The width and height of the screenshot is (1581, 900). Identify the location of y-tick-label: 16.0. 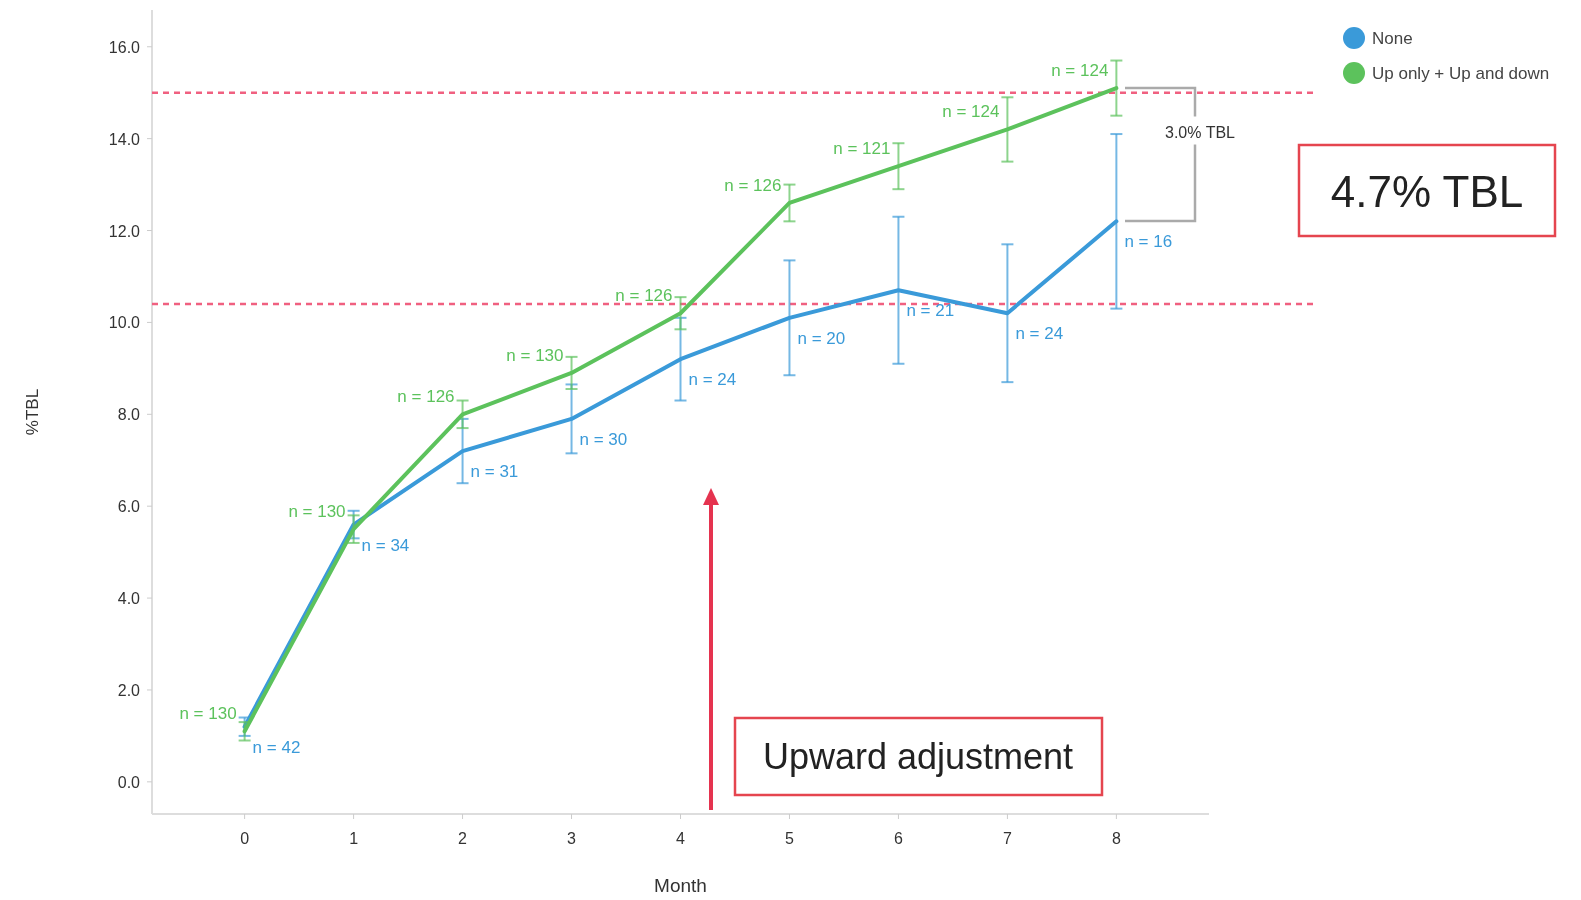
(124, 47).